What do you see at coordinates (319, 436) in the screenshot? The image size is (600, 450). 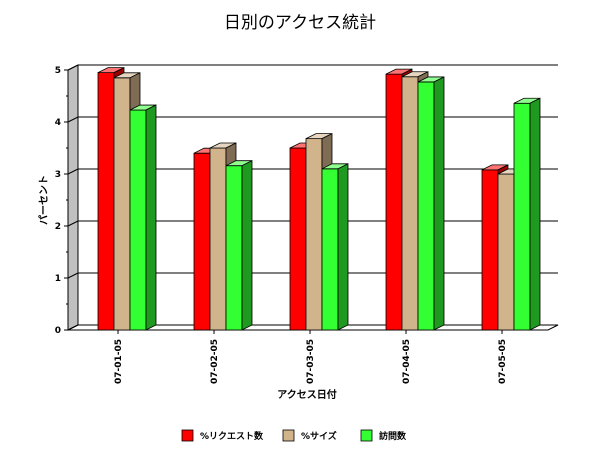 I see `legend-label: %サイズ` at bounding box center [319, 436].